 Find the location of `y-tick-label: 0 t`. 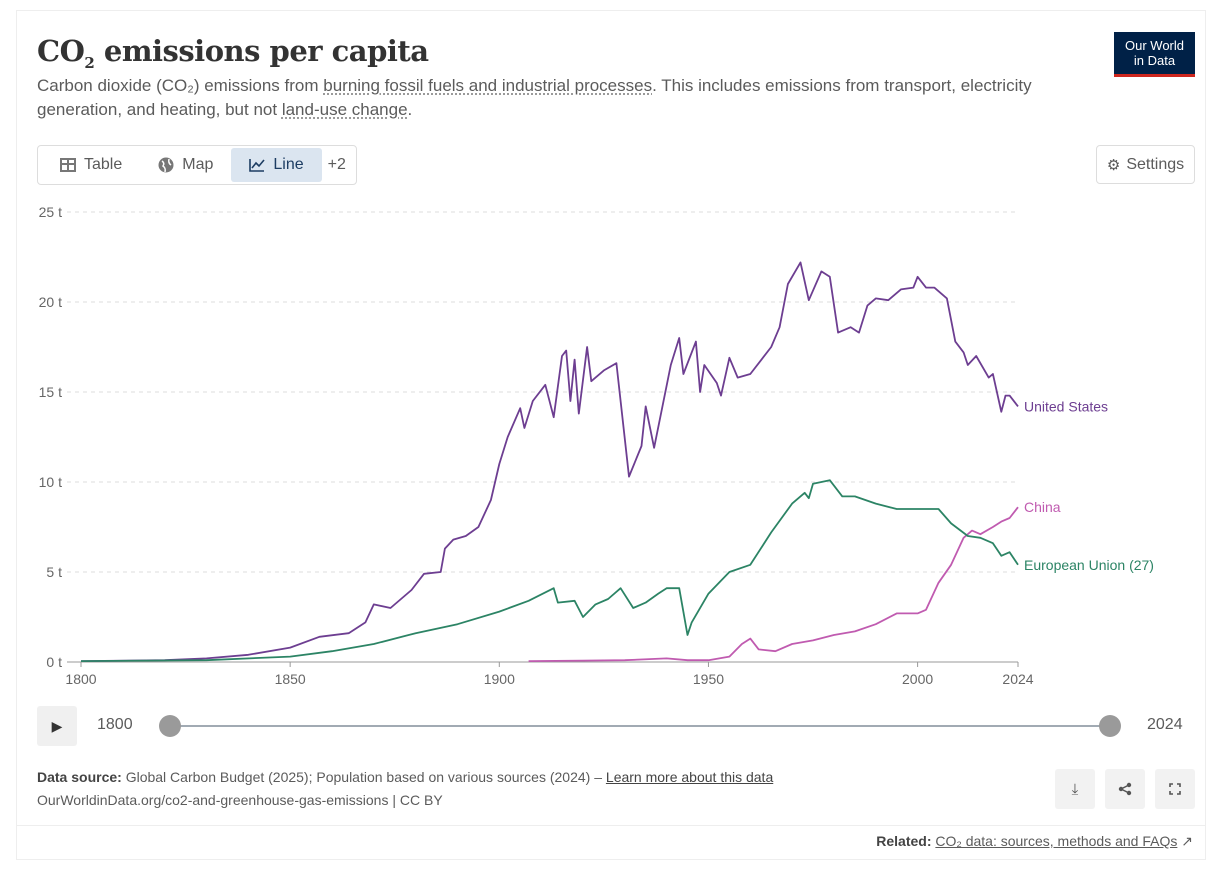

y-tick-label: 0 t is located at coordinates (54, 662).